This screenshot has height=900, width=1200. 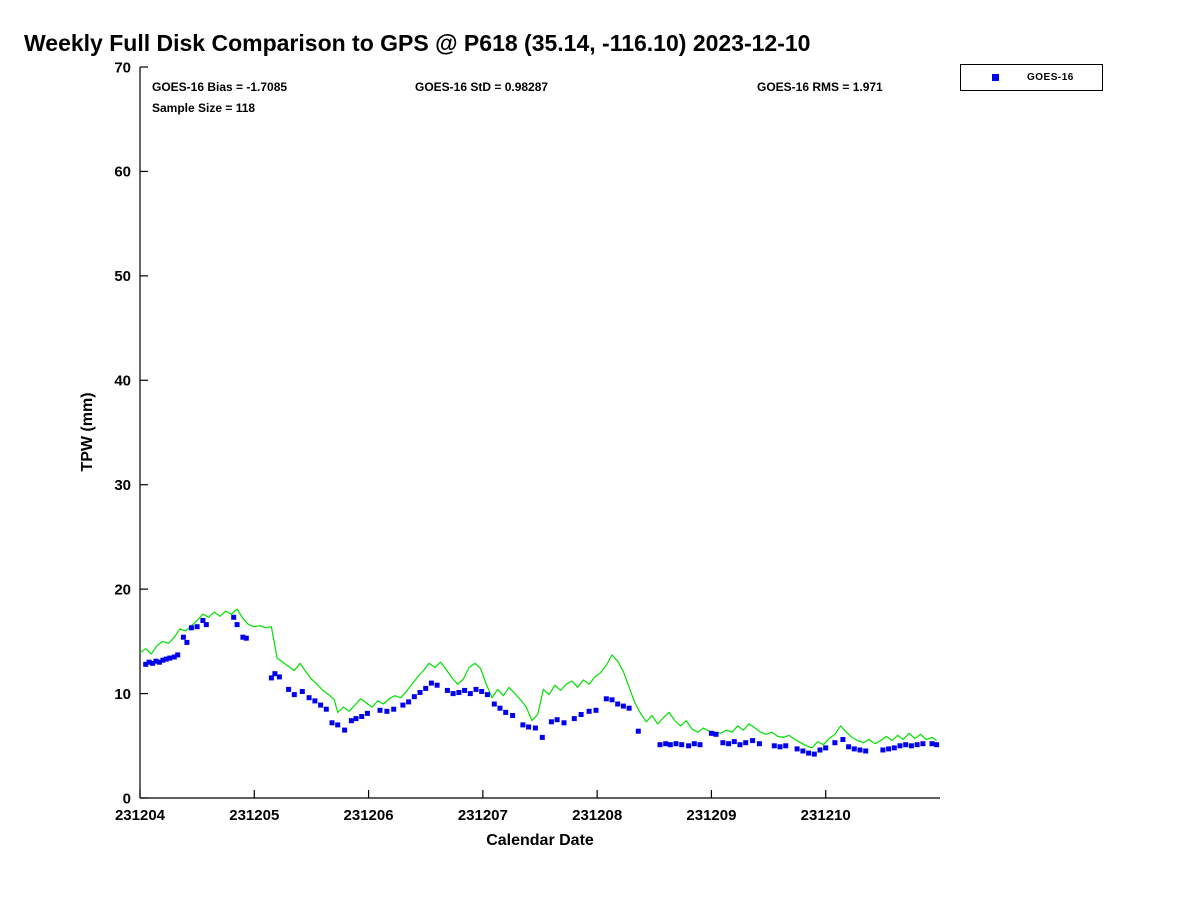 What do you see at coordinates (122, 381) in the screenshot?
I see `y-tick-label: 40` at bounding box center [122, 381].